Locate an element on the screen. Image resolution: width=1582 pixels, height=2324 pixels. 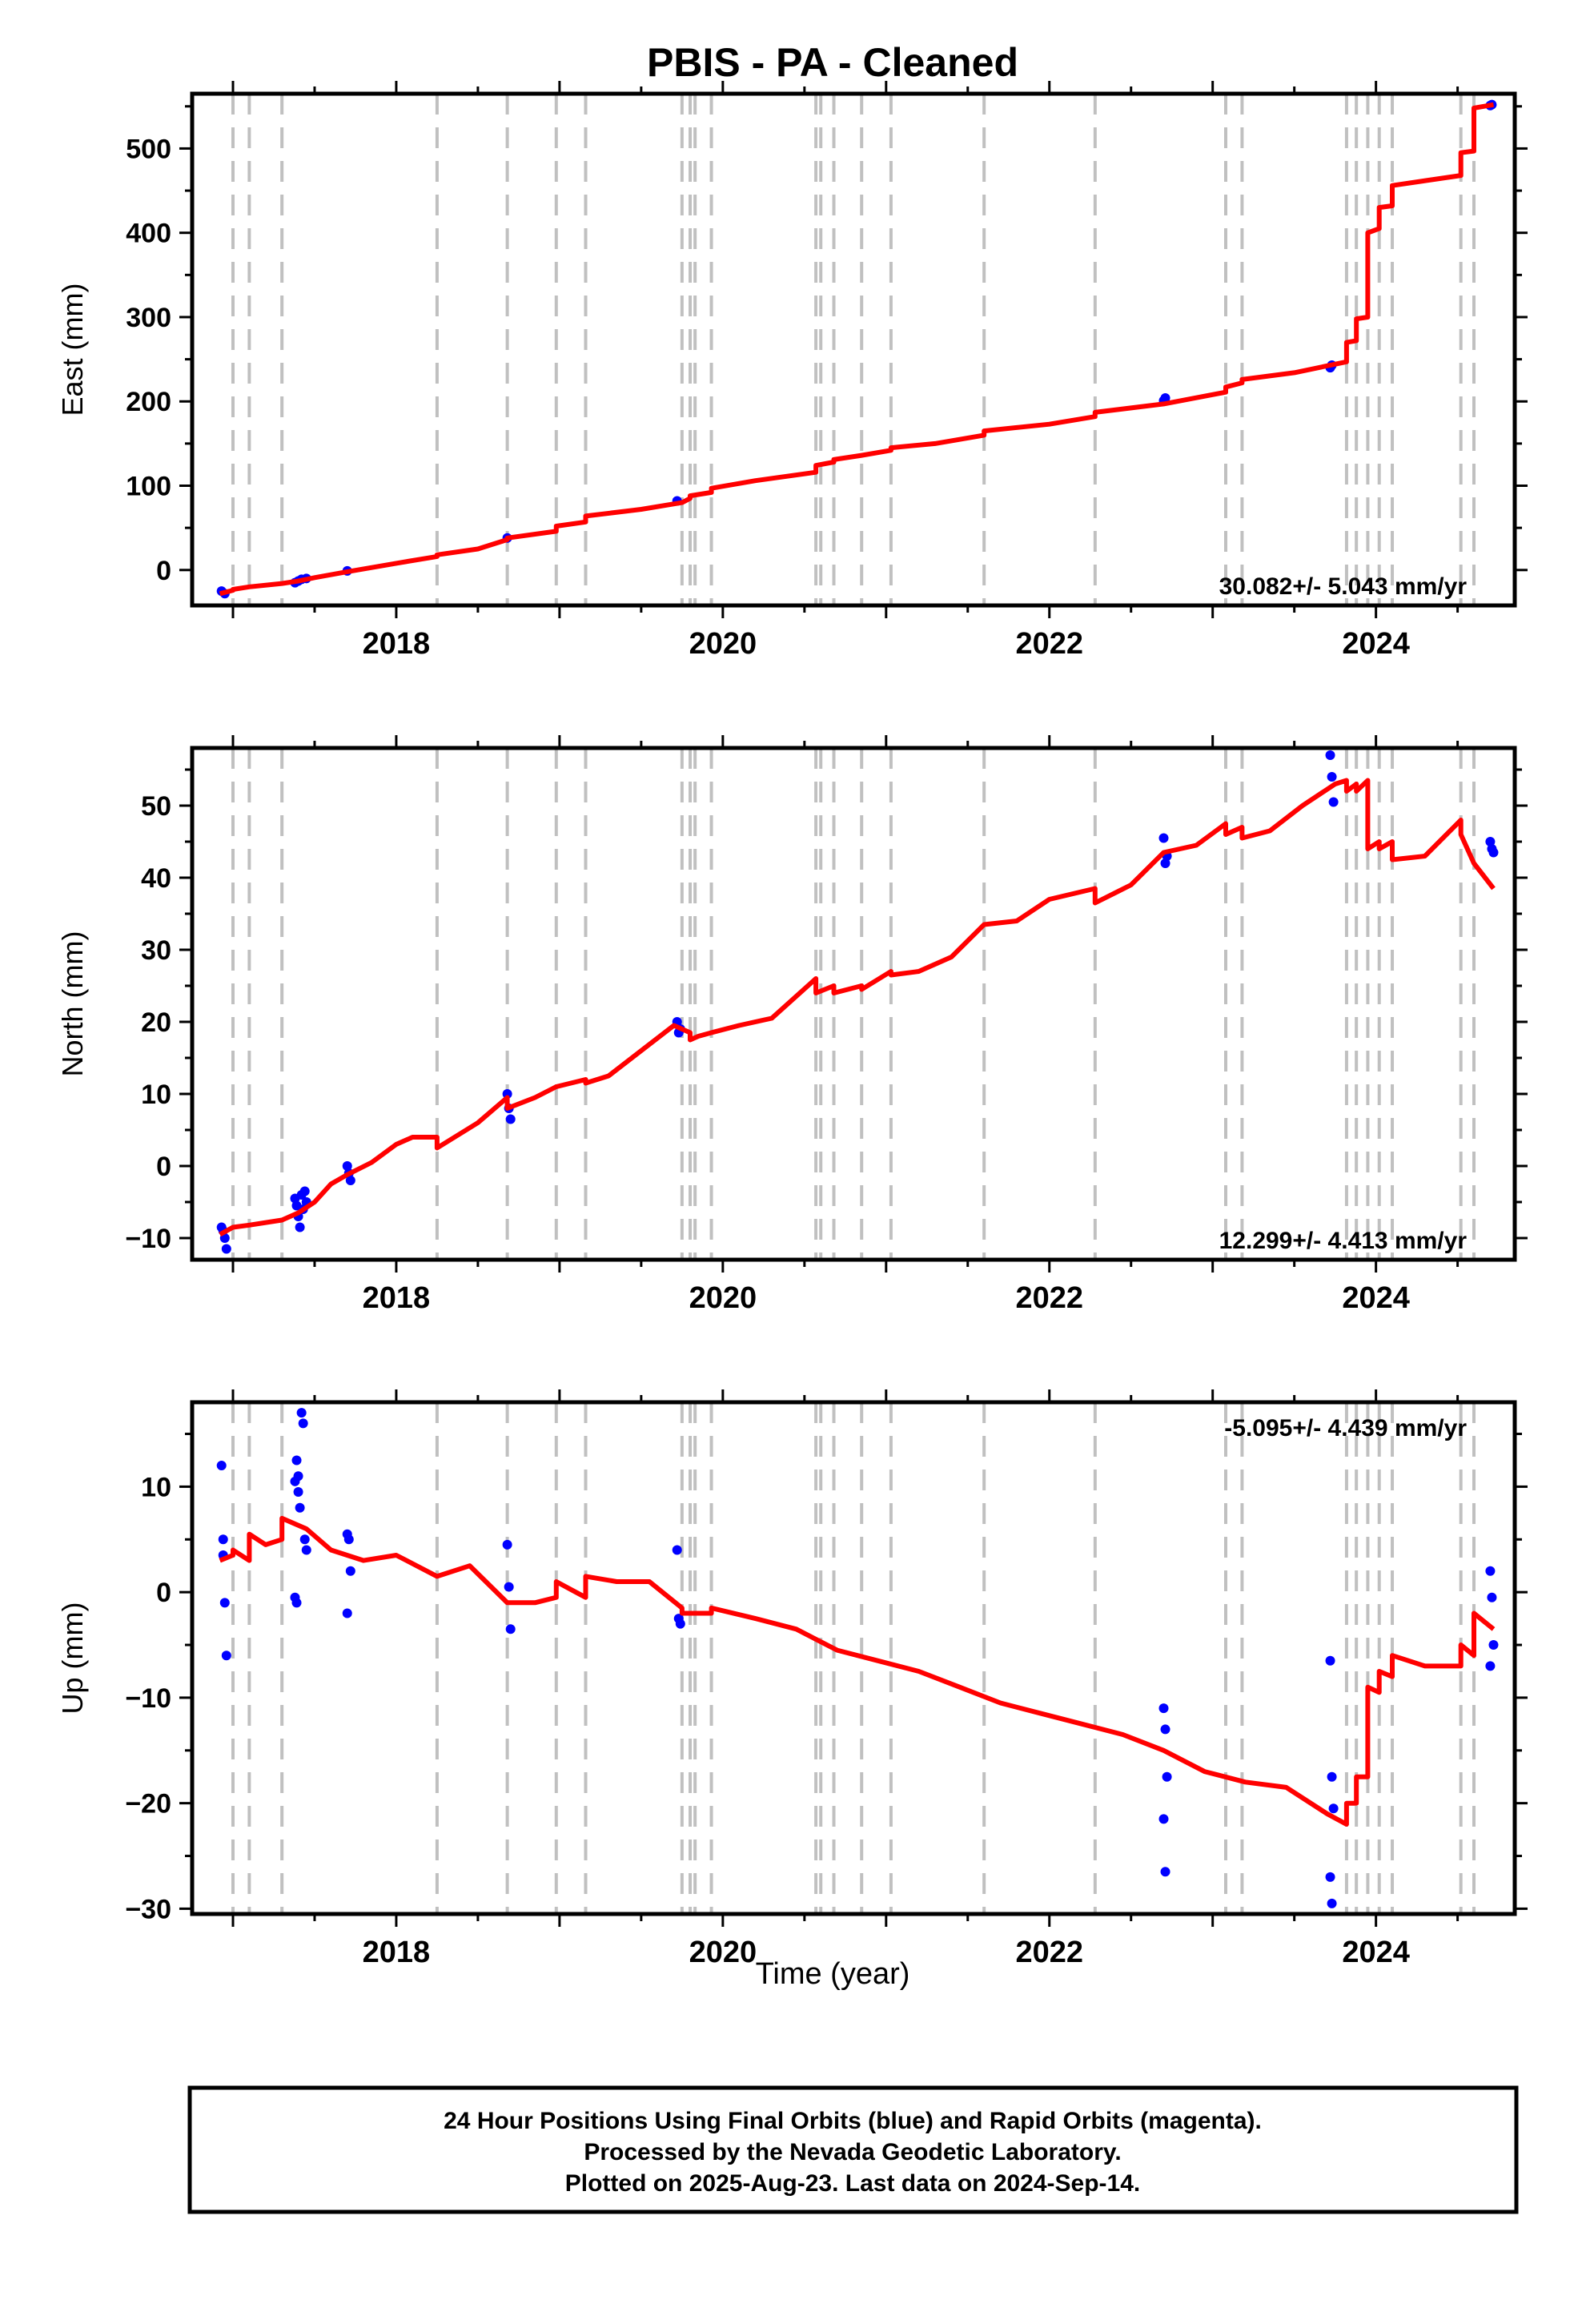
y-tick-label: 20 is located at coordinates (156, 1022).